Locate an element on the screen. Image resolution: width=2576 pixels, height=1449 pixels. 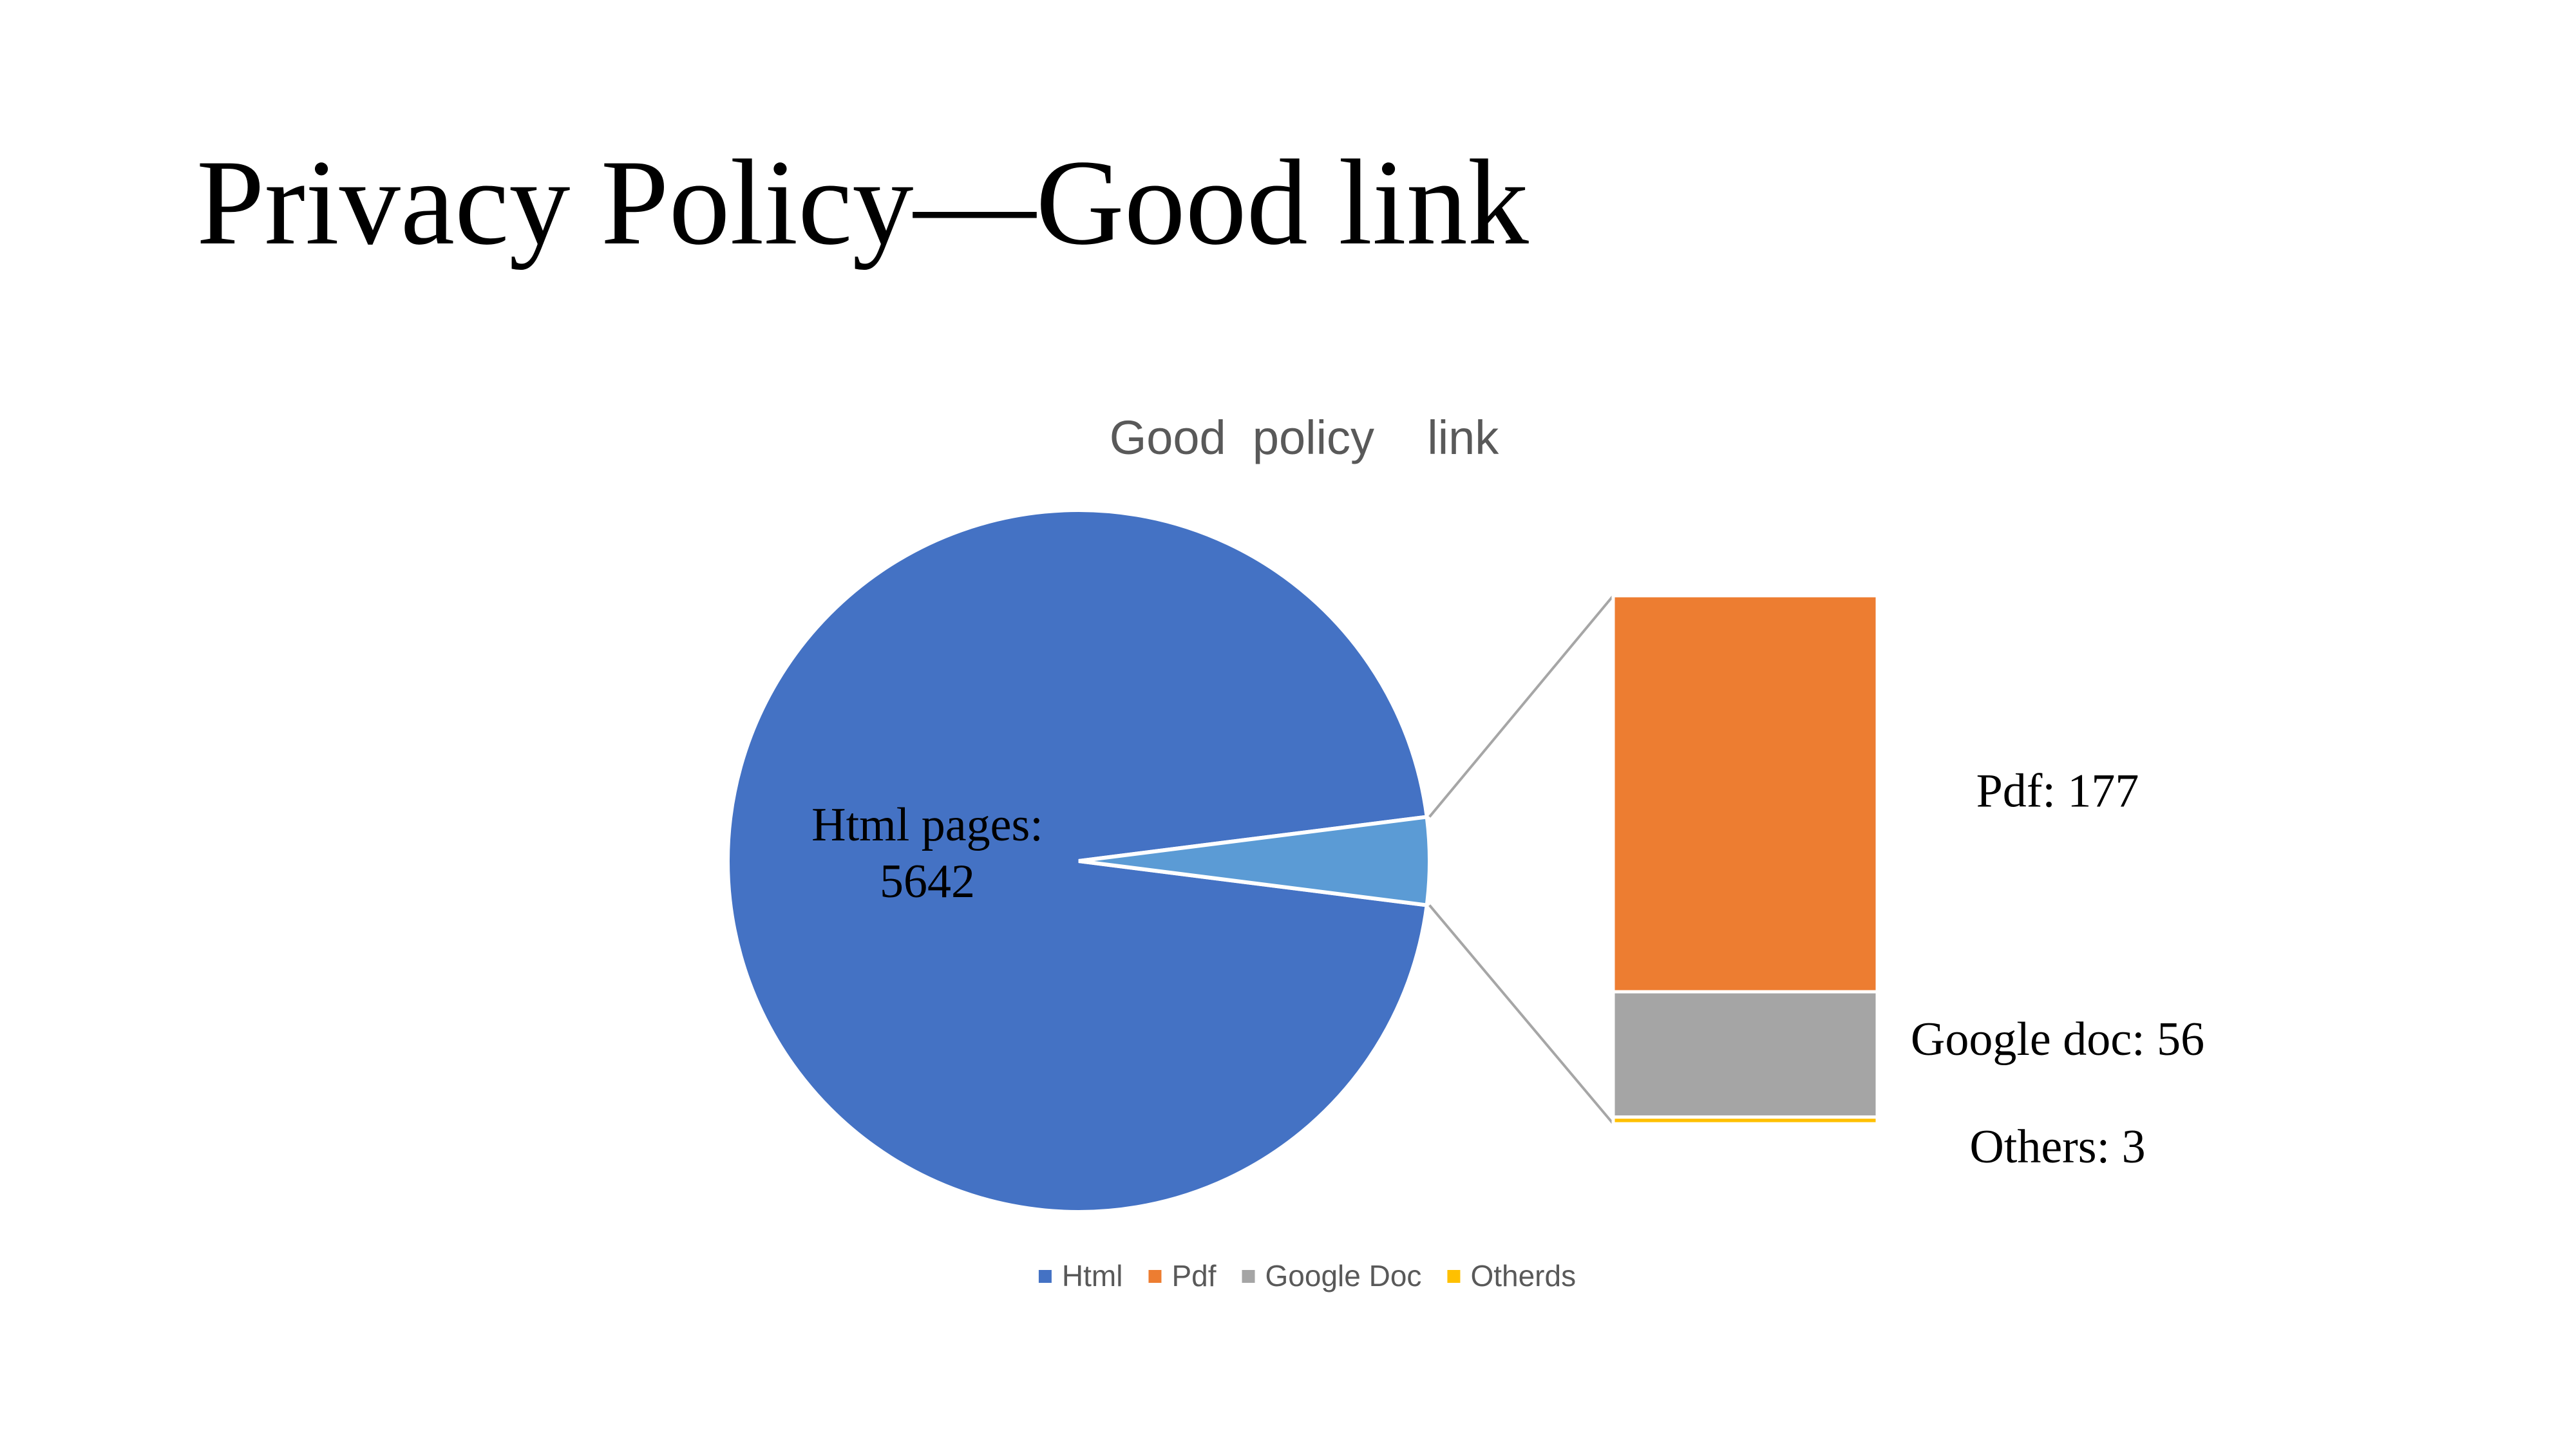
data-label-others: Others: 3 is located at coordinates (2057, 1147).